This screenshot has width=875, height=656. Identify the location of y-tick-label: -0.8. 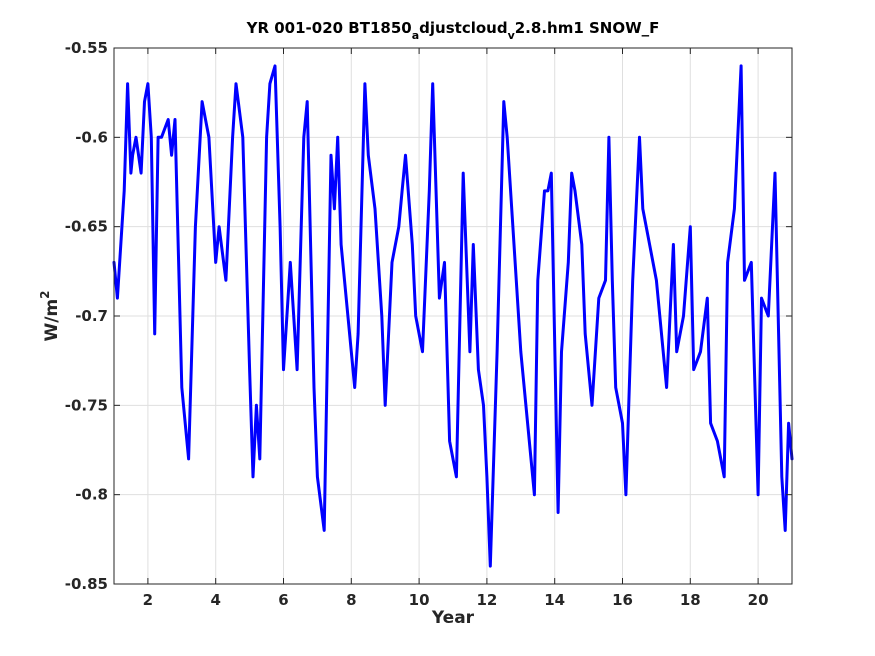
(91, 495).